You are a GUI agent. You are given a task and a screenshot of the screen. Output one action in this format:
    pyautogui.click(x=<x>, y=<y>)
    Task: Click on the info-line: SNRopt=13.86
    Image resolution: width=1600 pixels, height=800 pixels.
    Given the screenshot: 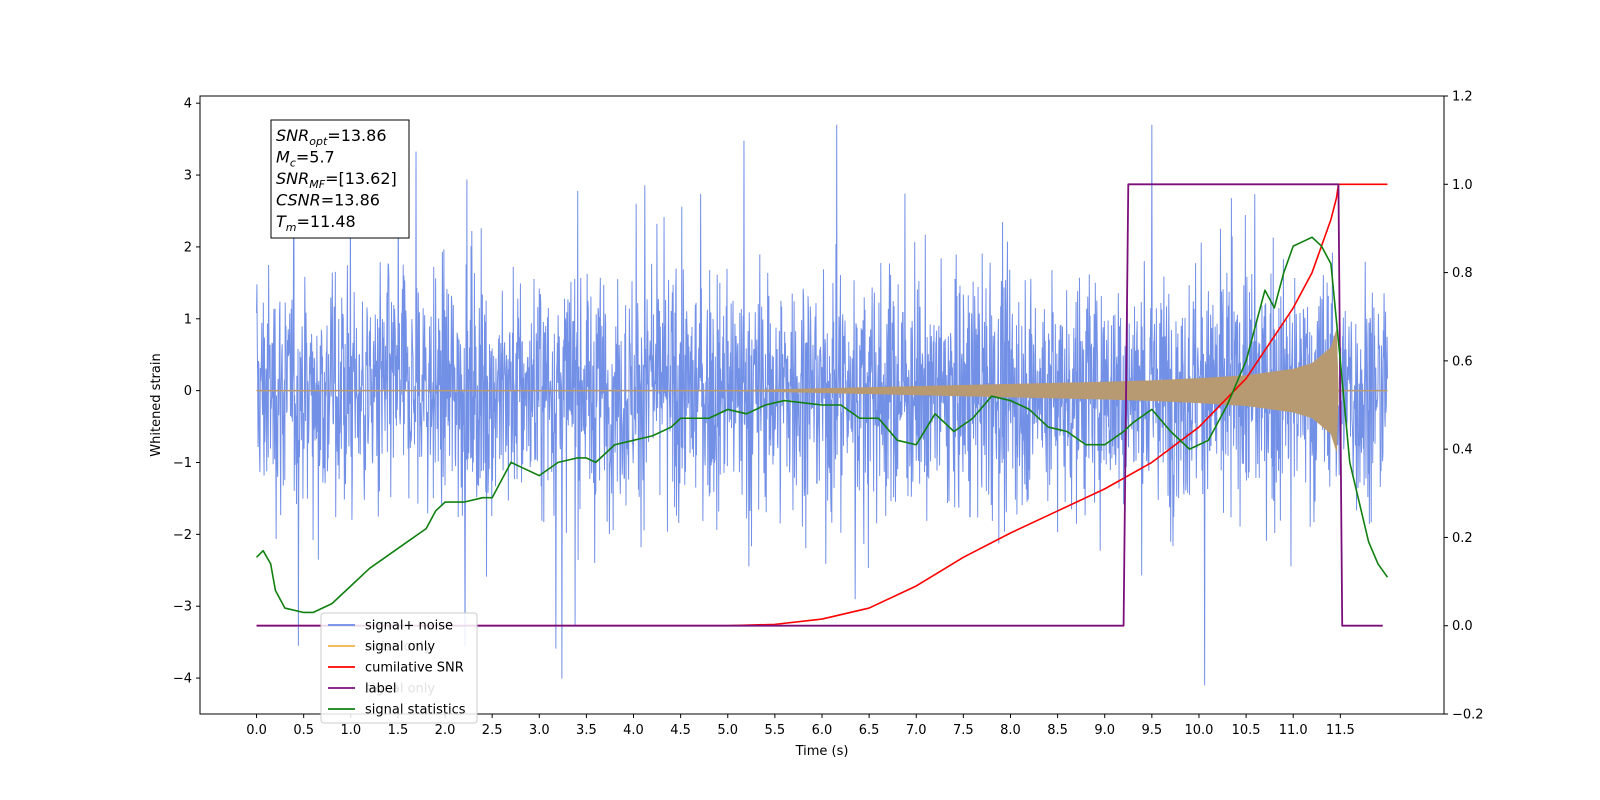 What is the action you would take?
    pyautogui.click(x=331, y=137)
    